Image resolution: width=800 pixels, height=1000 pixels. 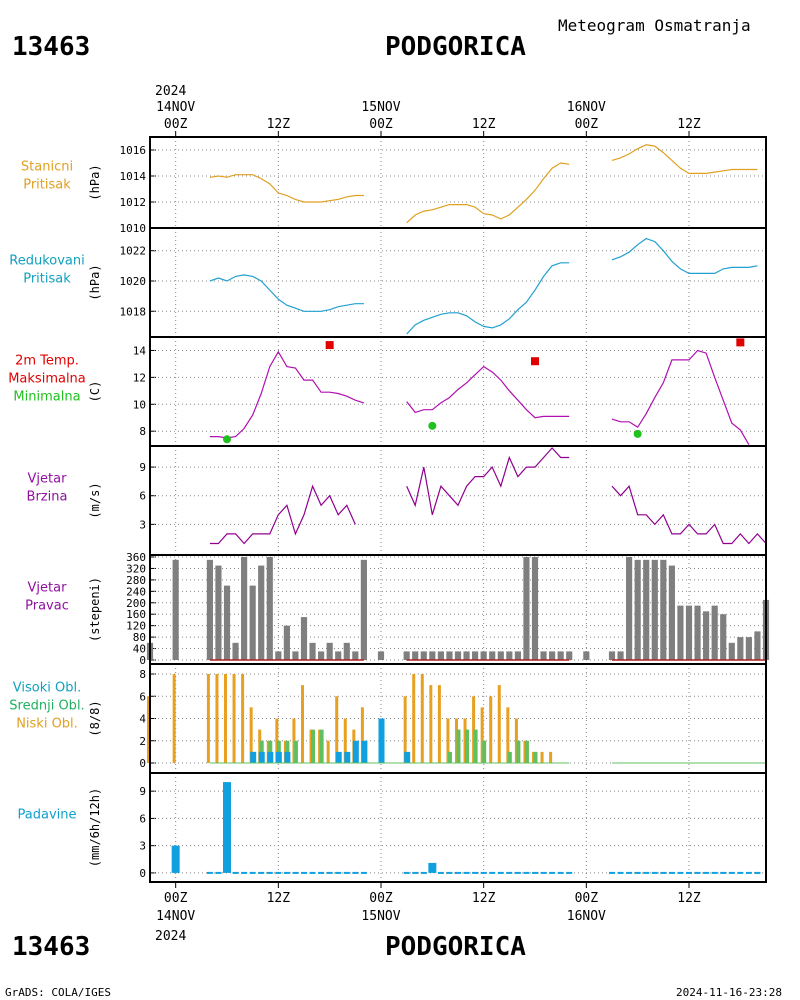 I want to click on tmax-marker, so click(x=535, y=361).